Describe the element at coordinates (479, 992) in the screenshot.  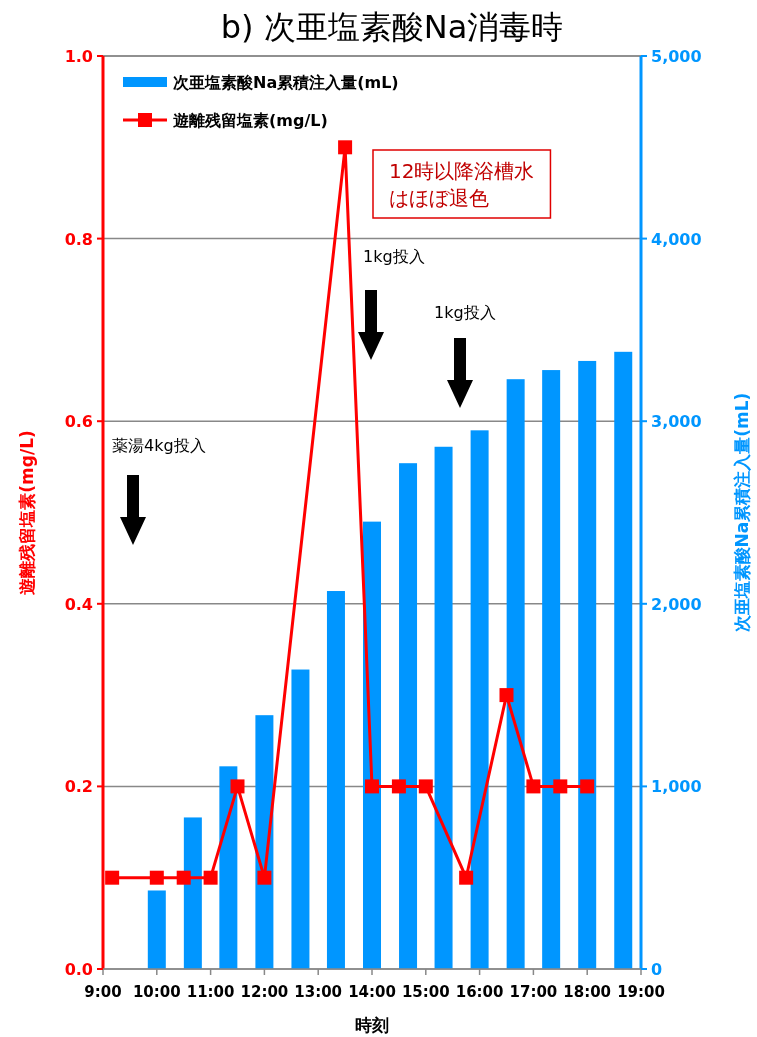
I see `x-tick-label: 16:00` at that location.